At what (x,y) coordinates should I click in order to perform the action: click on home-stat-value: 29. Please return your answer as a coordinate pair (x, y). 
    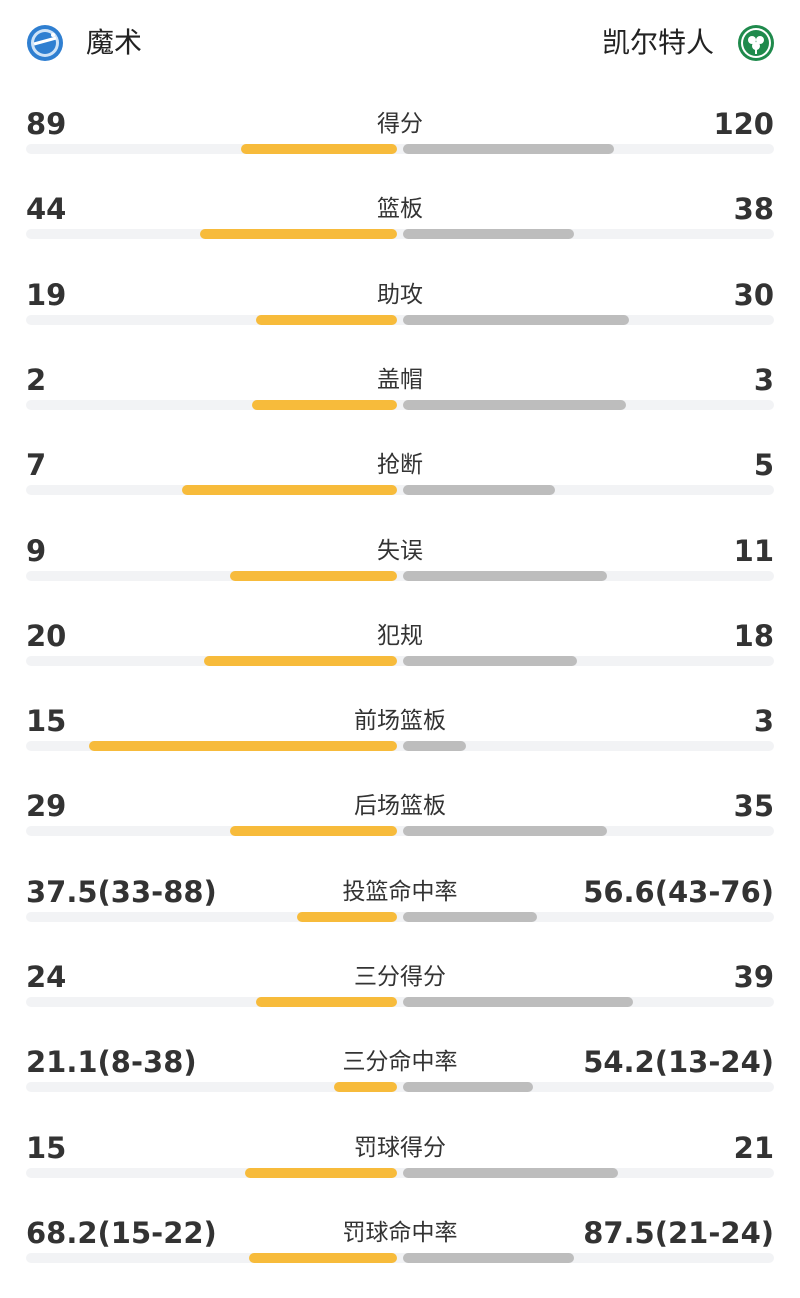
    Looking at the image, I should click on (46, 806).